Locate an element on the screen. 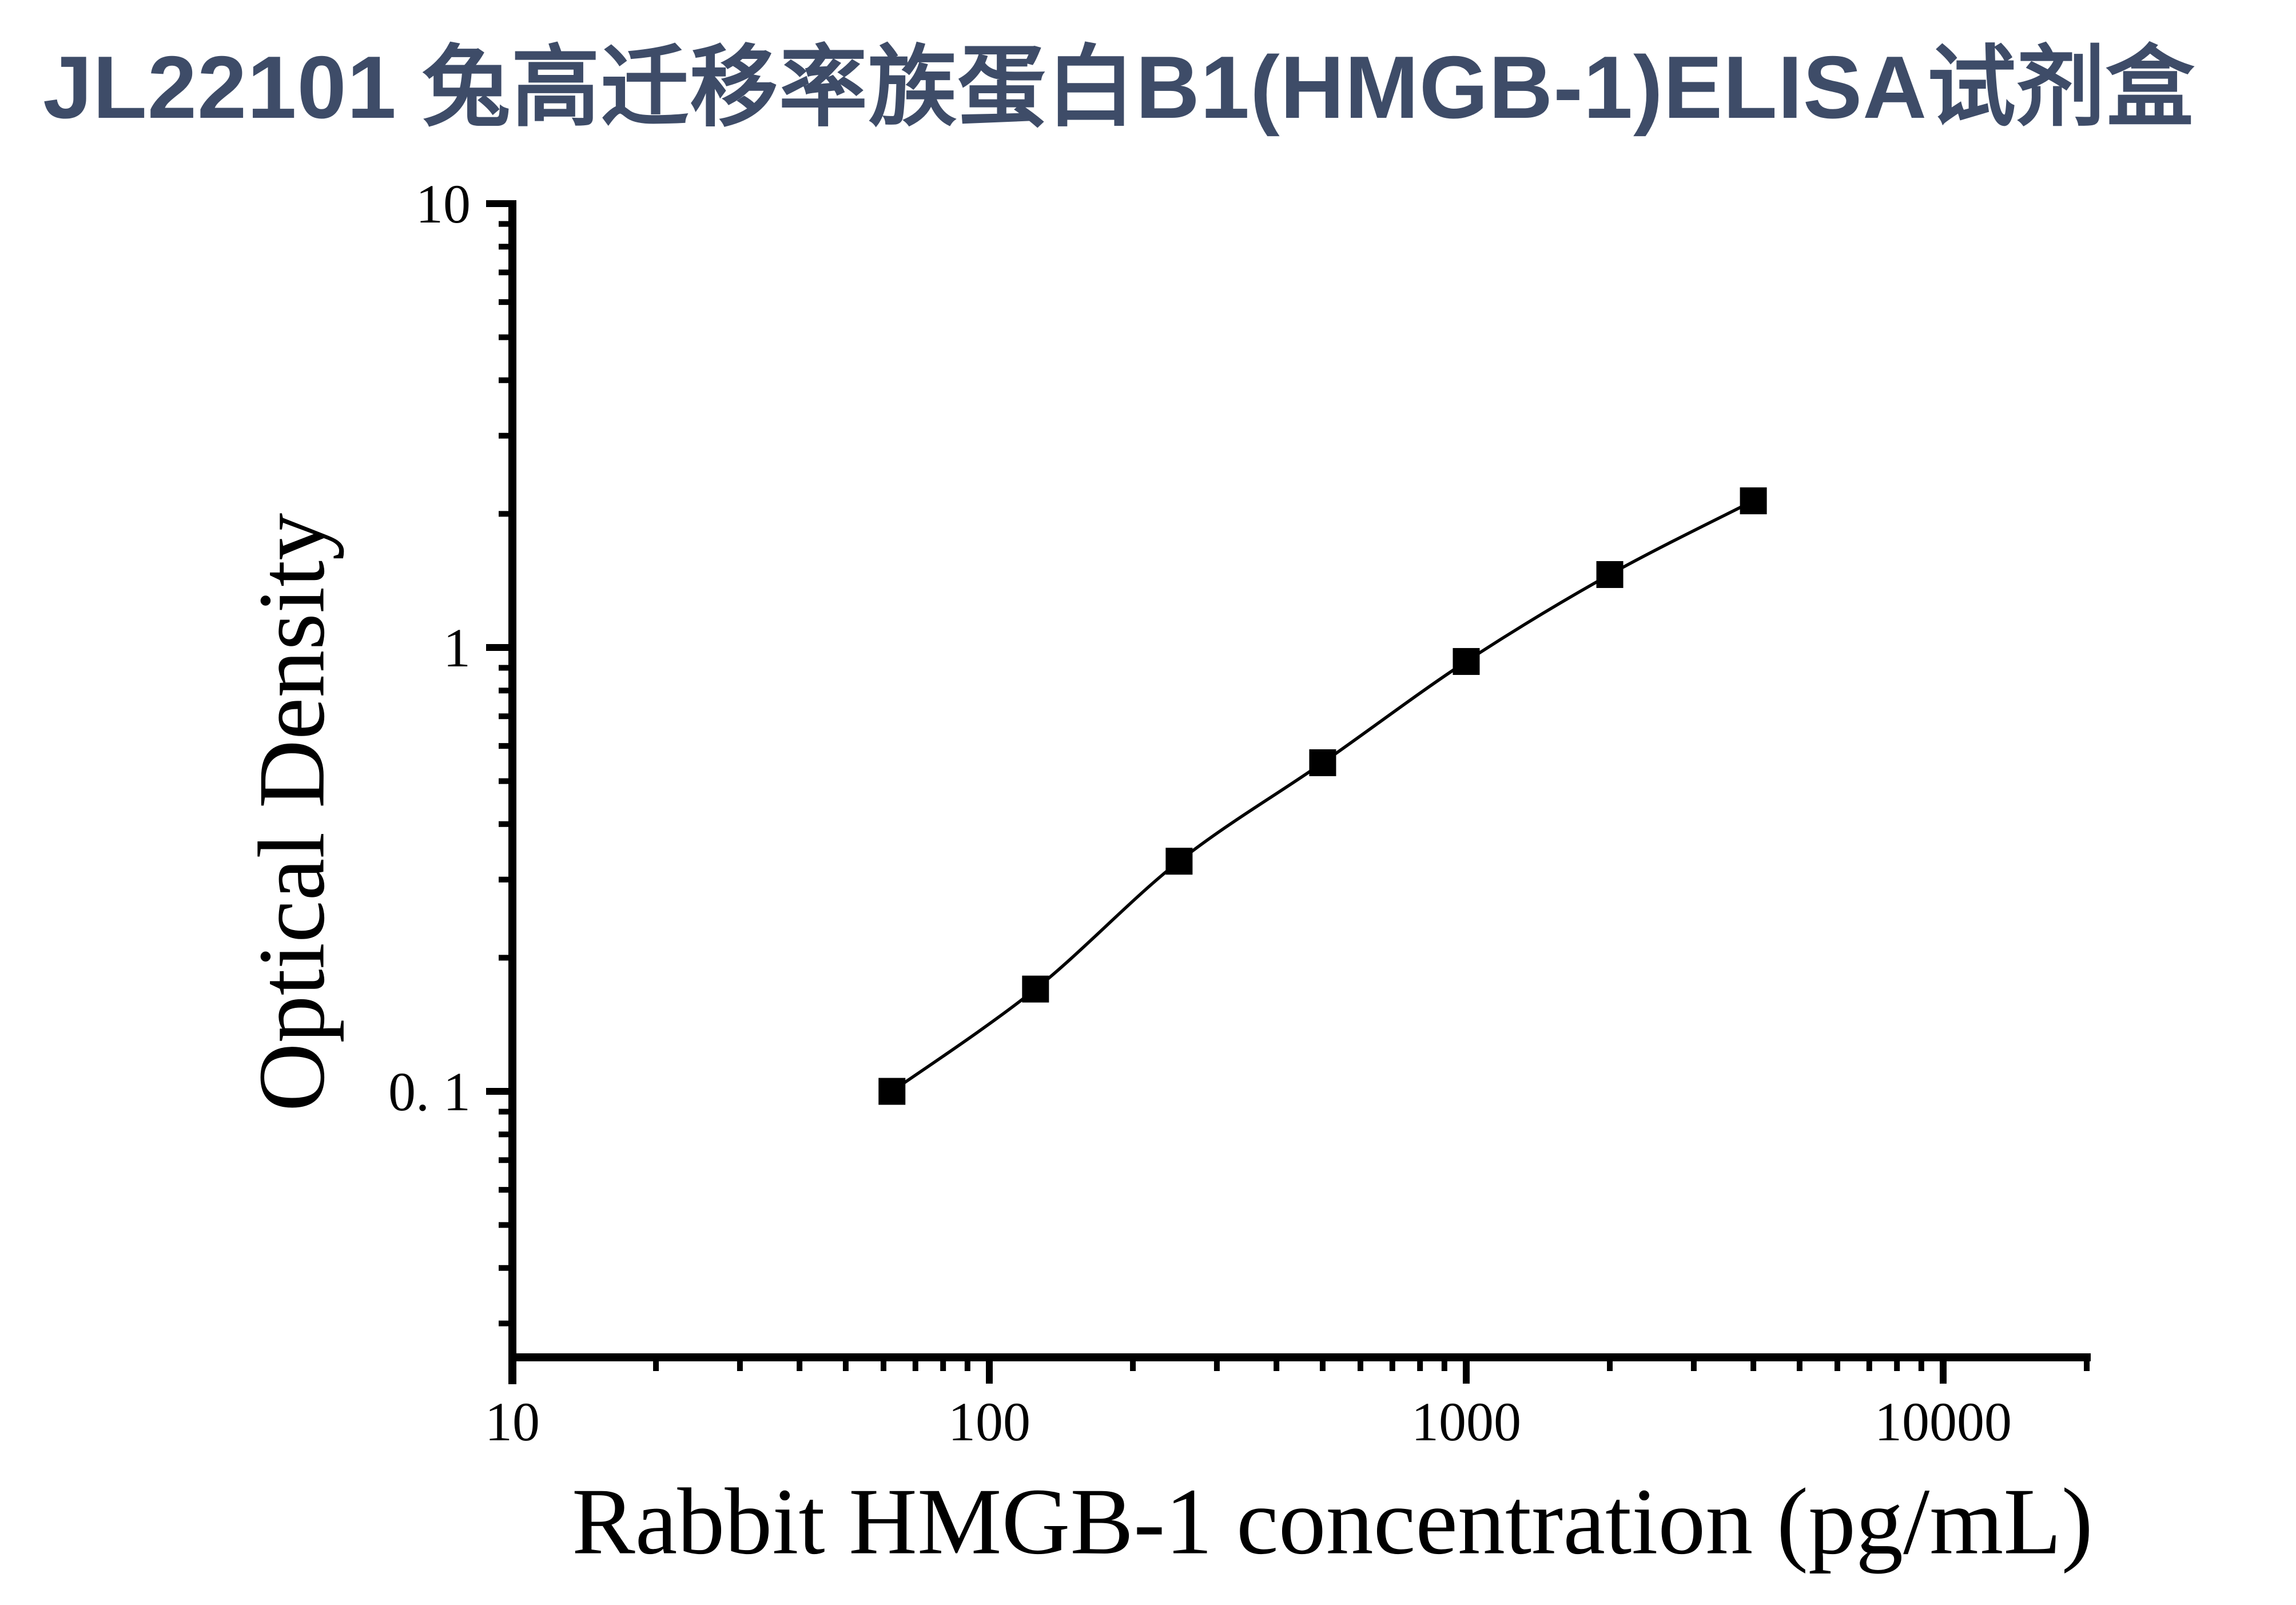 This screenshot has height=1605, width=2296. figure-title: JL22101 兔高迁移率族蛋白B1(HMGB-1)ELISA试剂盒 is located at coordinates (1119, 87).